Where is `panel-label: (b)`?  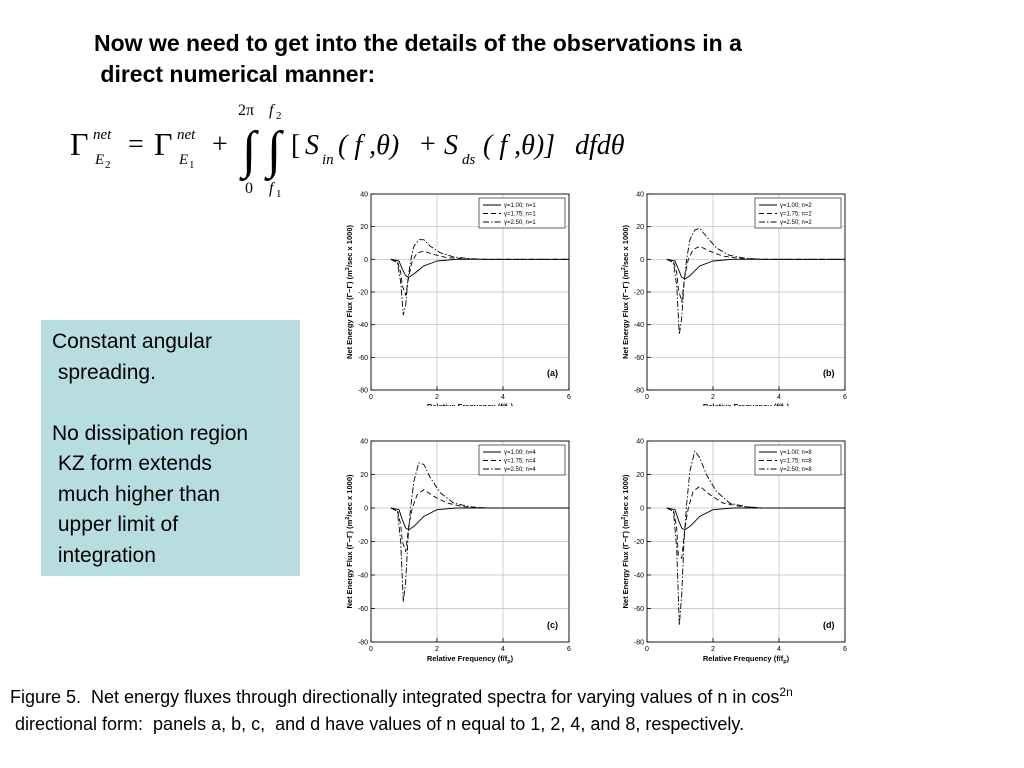 panel-label: (b) is located at coordinates (829, 373).